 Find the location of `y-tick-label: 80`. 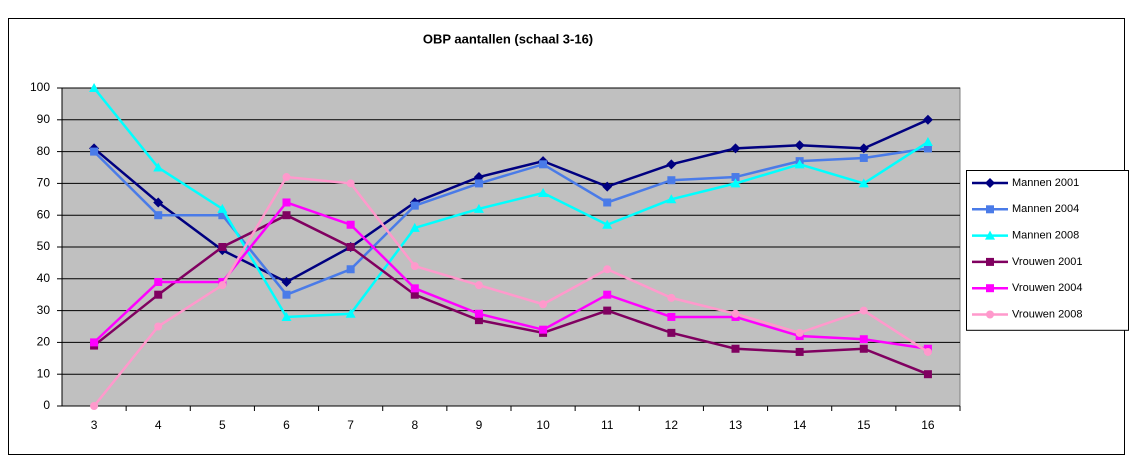

y-tick-label: 80 is located at coordinates (44, 151).